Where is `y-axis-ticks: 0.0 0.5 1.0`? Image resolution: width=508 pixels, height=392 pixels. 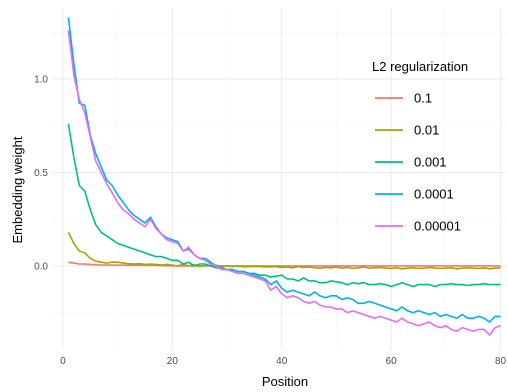 y-axis-ticks: 0.0 0.5 1.0 is located at coordinates (41, 174).